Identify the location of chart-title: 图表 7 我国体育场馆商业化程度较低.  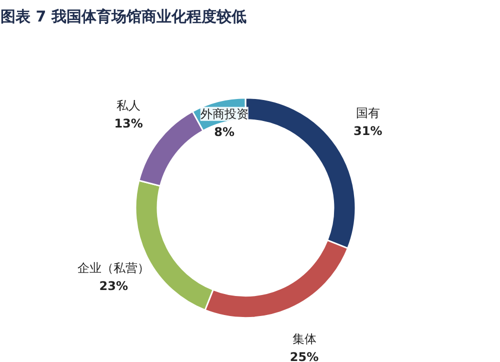
(123, 17).